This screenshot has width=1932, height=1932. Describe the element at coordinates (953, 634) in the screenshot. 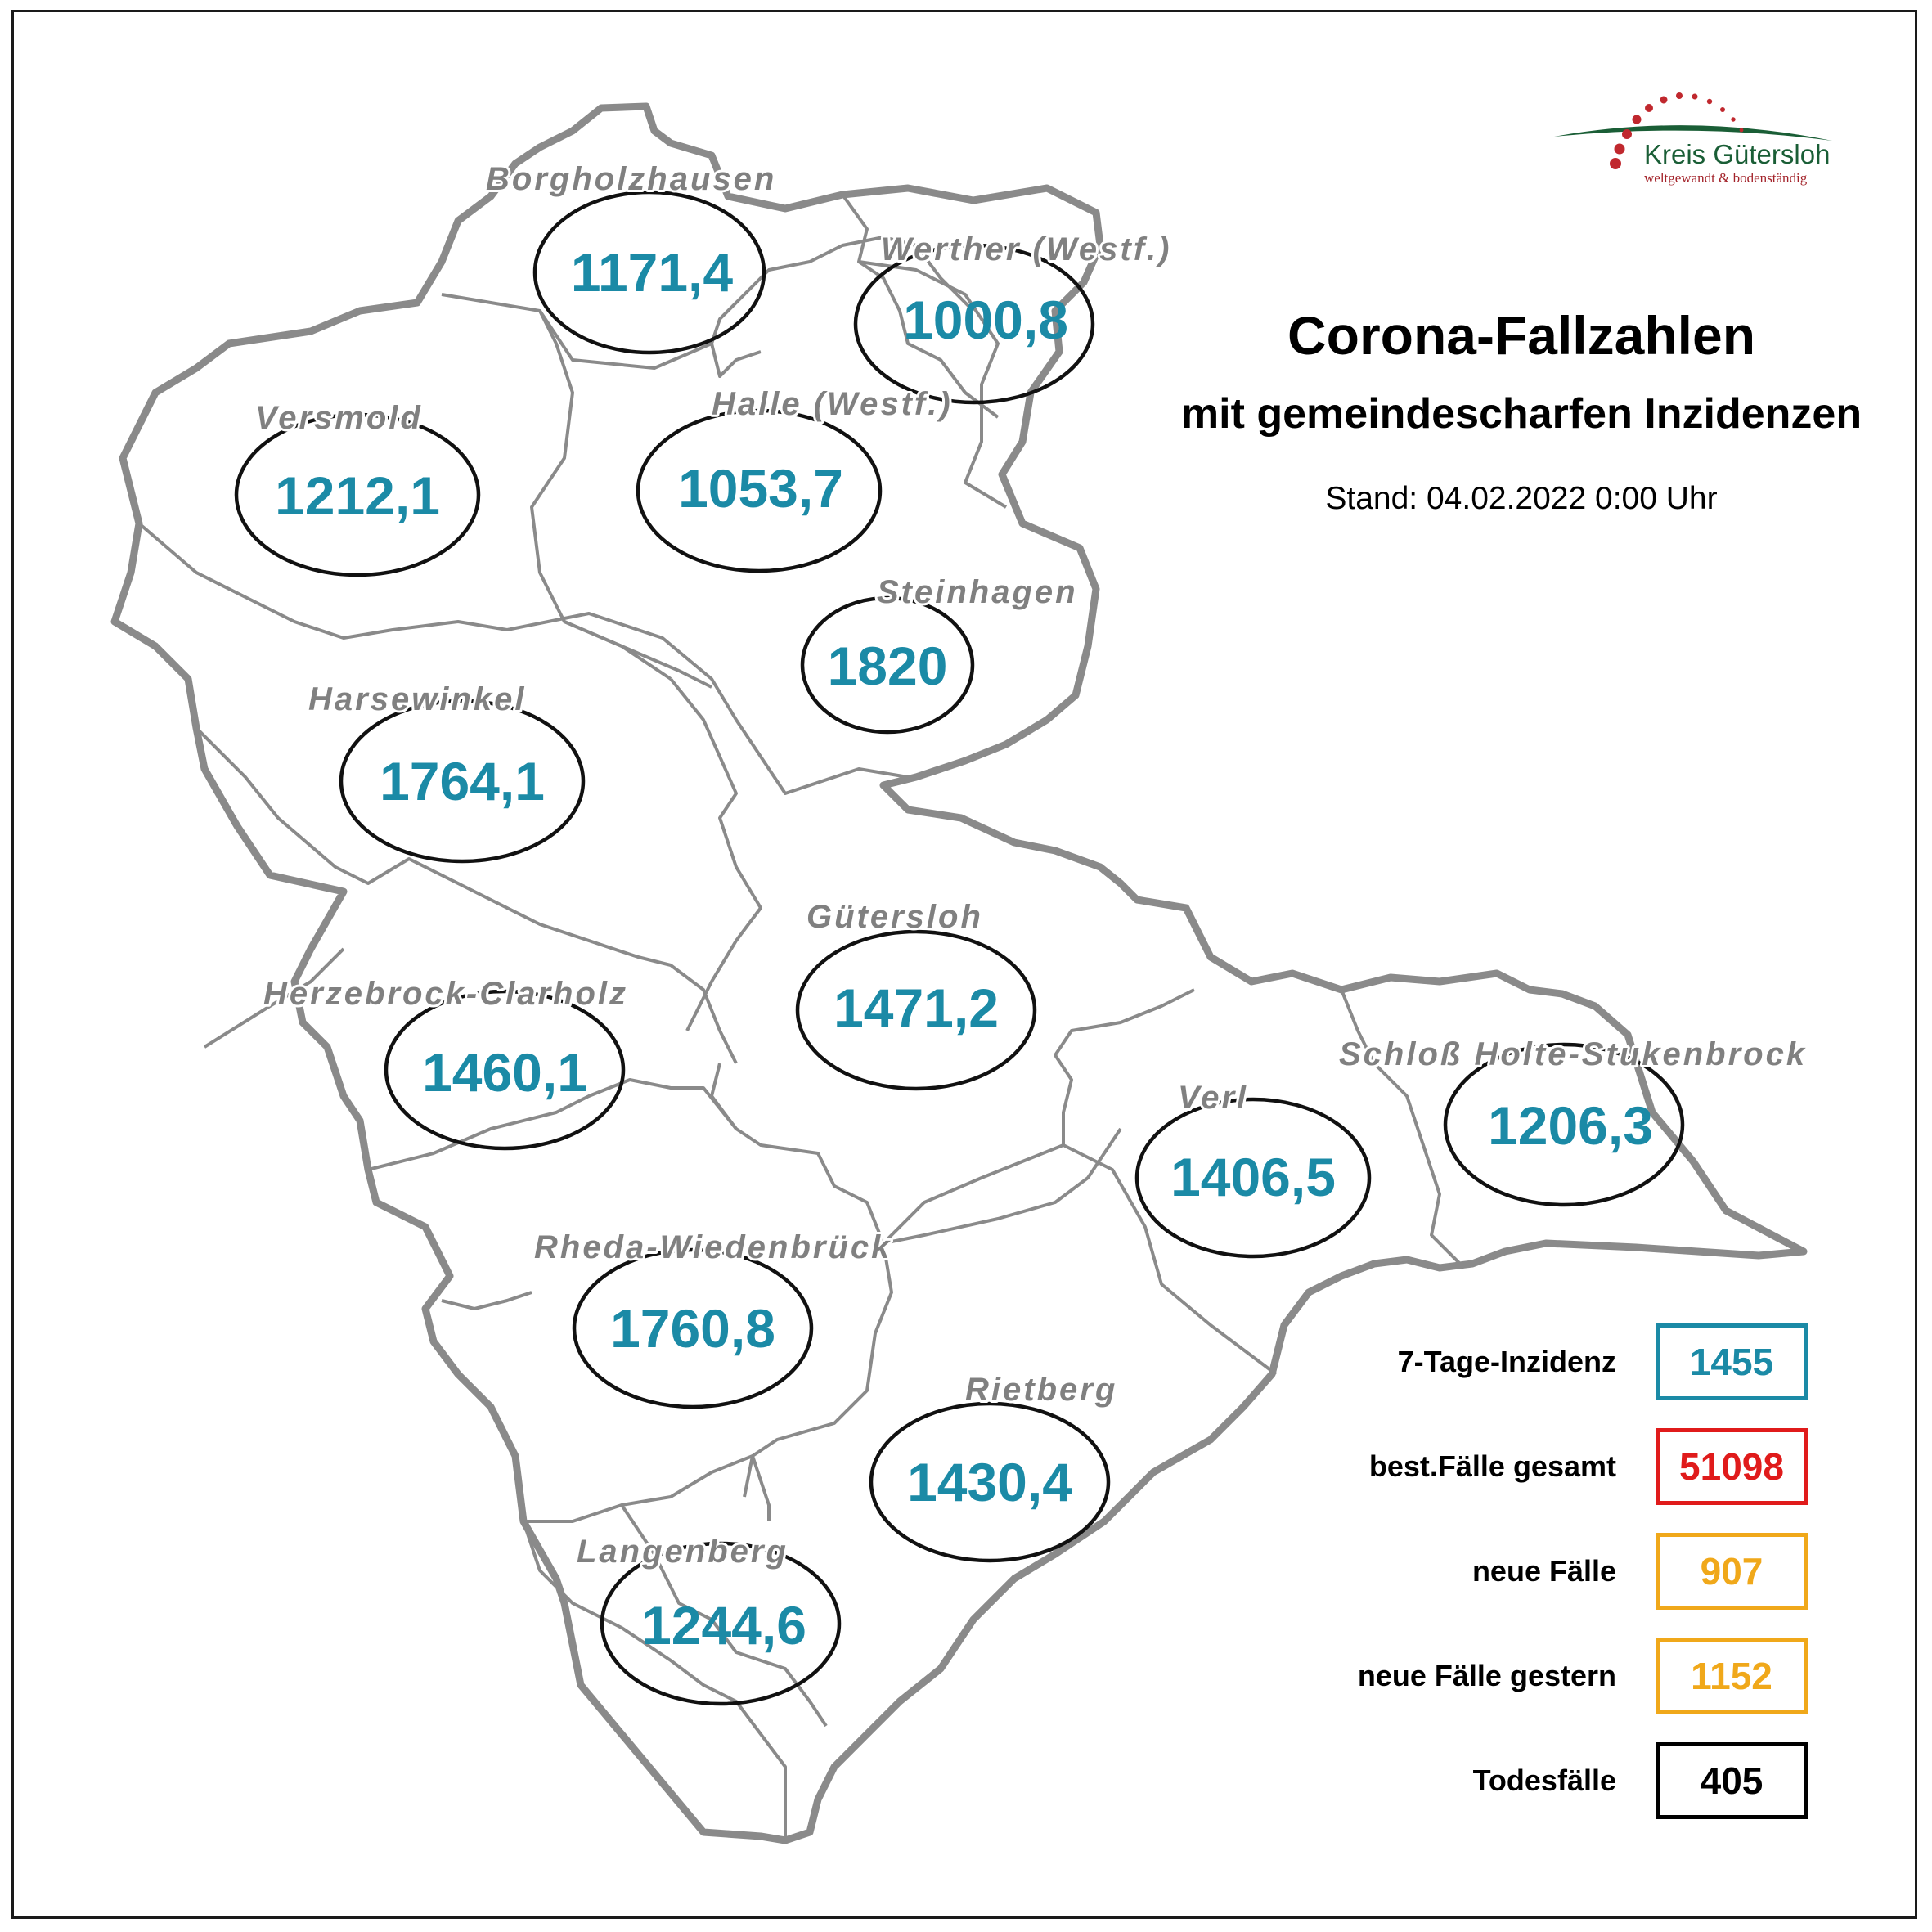

I see `muni-steinhagen: Steinhagen 1820` at that location.